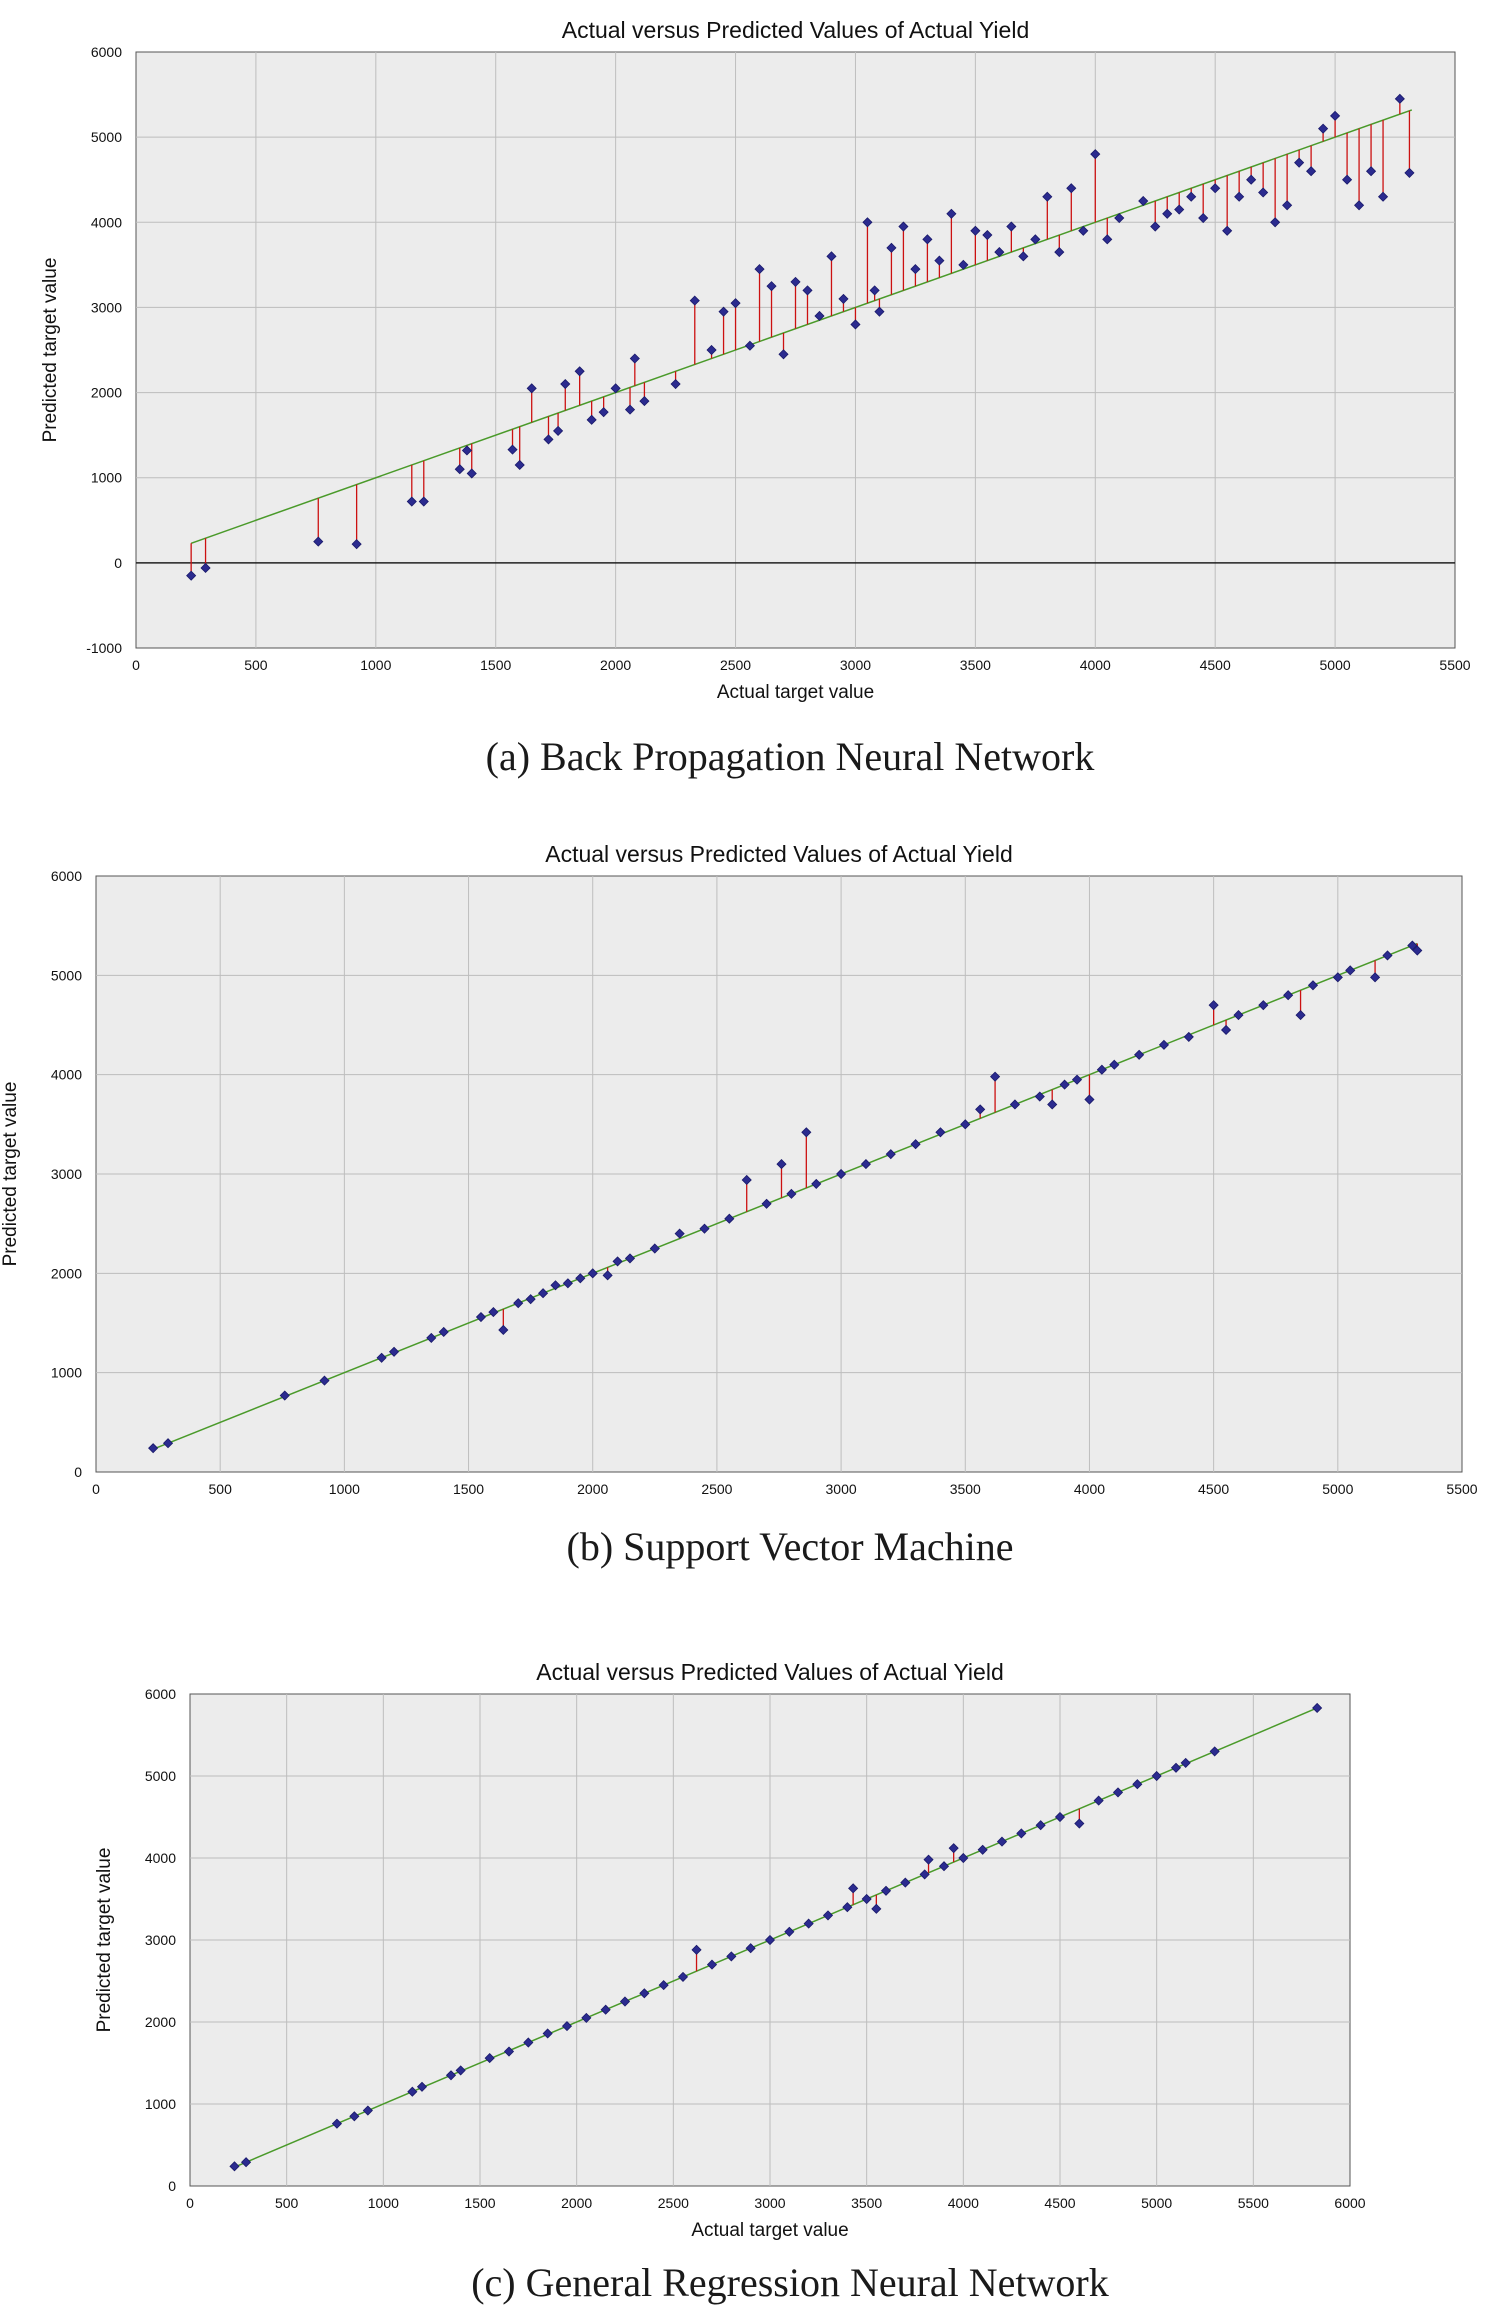 The height and width of the screenshot is (2319, 1500). What do you see at coordinates (50, 350) in the screenshot?
I see `y-axis-label: Predicted target value` at bounding box center [50, 350].